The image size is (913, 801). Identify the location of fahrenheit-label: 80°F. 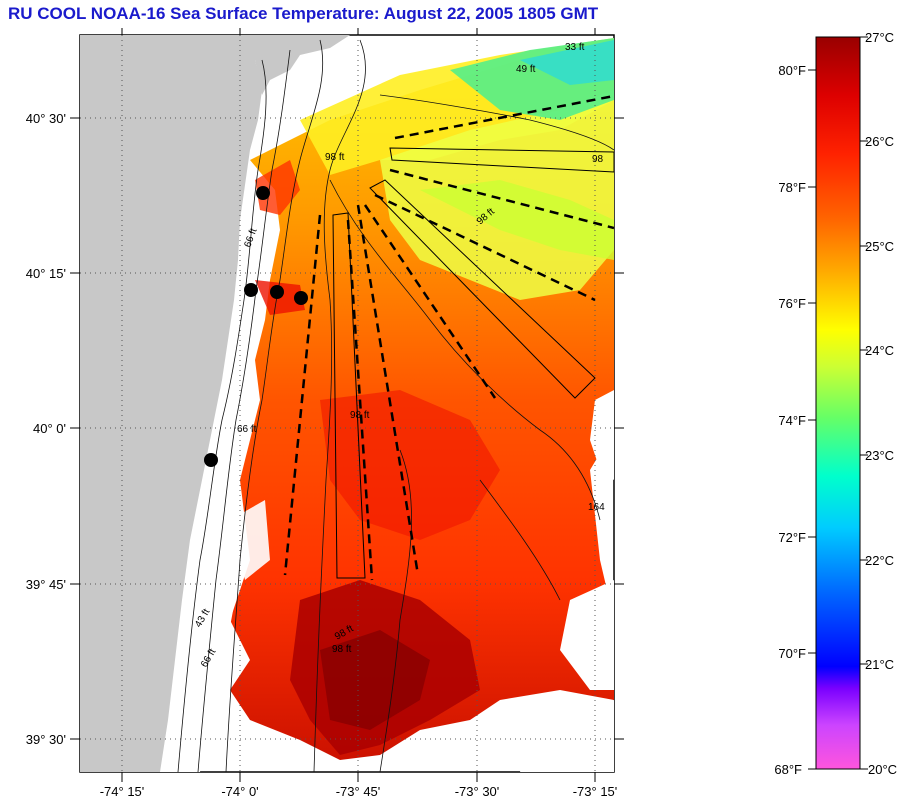
(792, 70).